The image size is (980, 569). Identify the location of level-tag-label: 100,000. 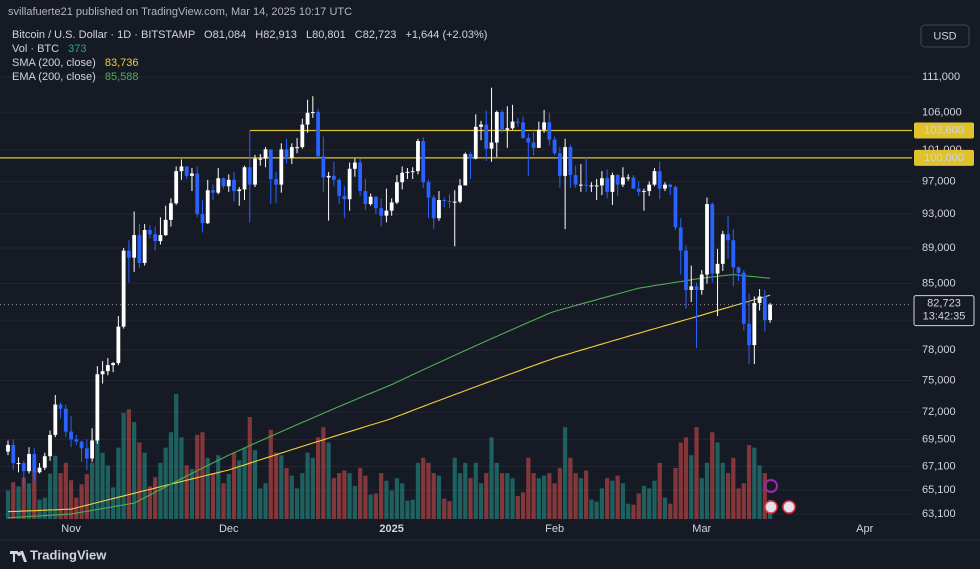
(944, 158).